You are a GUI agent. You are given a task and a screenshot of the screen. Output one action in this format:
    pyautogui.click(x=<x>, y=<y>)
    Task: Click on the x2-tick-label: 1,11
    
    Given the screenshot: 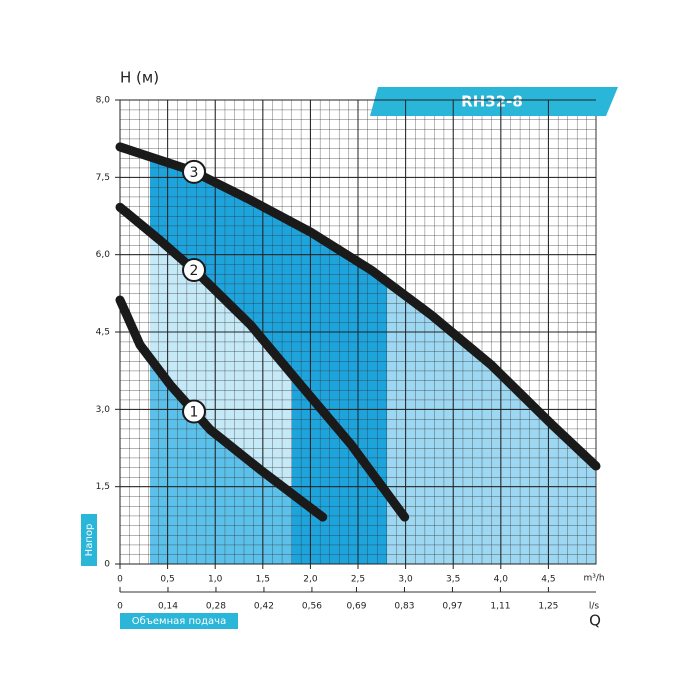 What is the action you would take?
    pyautogui.click(x=500, y=607)
    